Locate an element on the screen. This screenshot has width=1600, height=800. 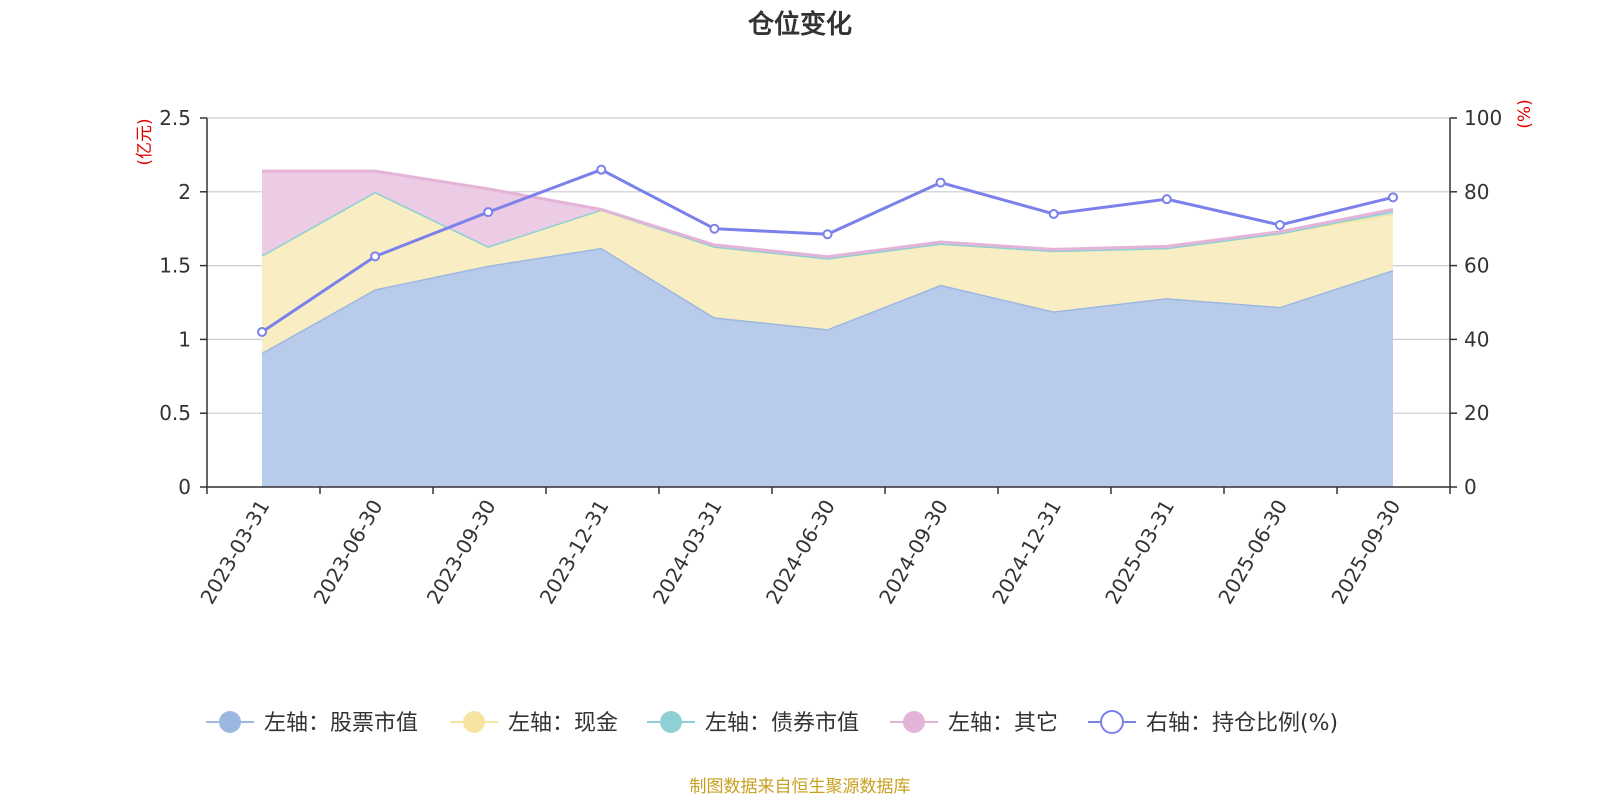
legend: 左轴：股票市值 左轴：现金 左轴：债券市值 左轴：其它 右轴：持仓比例(%) is located at coordinates (772, 723).